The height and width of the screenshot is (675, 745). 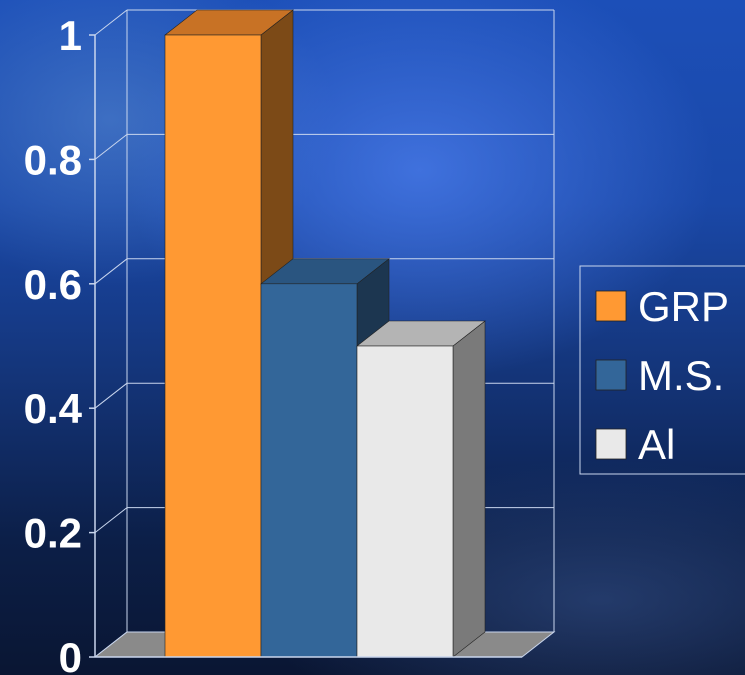 I want to click on bar-side-al, so click(x=469, y=489).